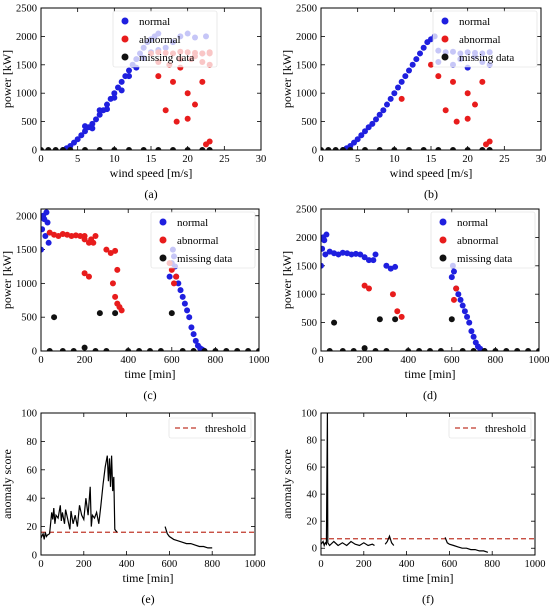  What do you see at coordinates (148, 578) in the screenshot?
I see `x-axis-label: time [min]` at bounding box center [148, 578].